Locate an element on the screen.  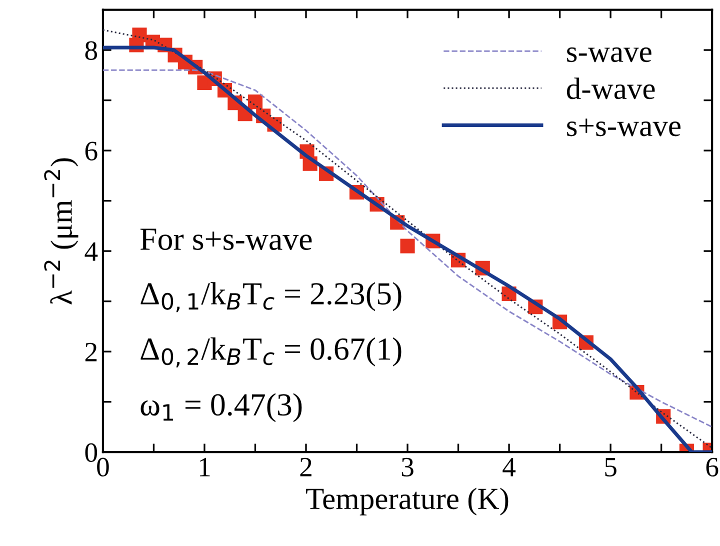
annotation: Δ$_{0,2}$/k$_{B}$T$_{c}$ = 0.67(1) is located at coordinates (271, 352).